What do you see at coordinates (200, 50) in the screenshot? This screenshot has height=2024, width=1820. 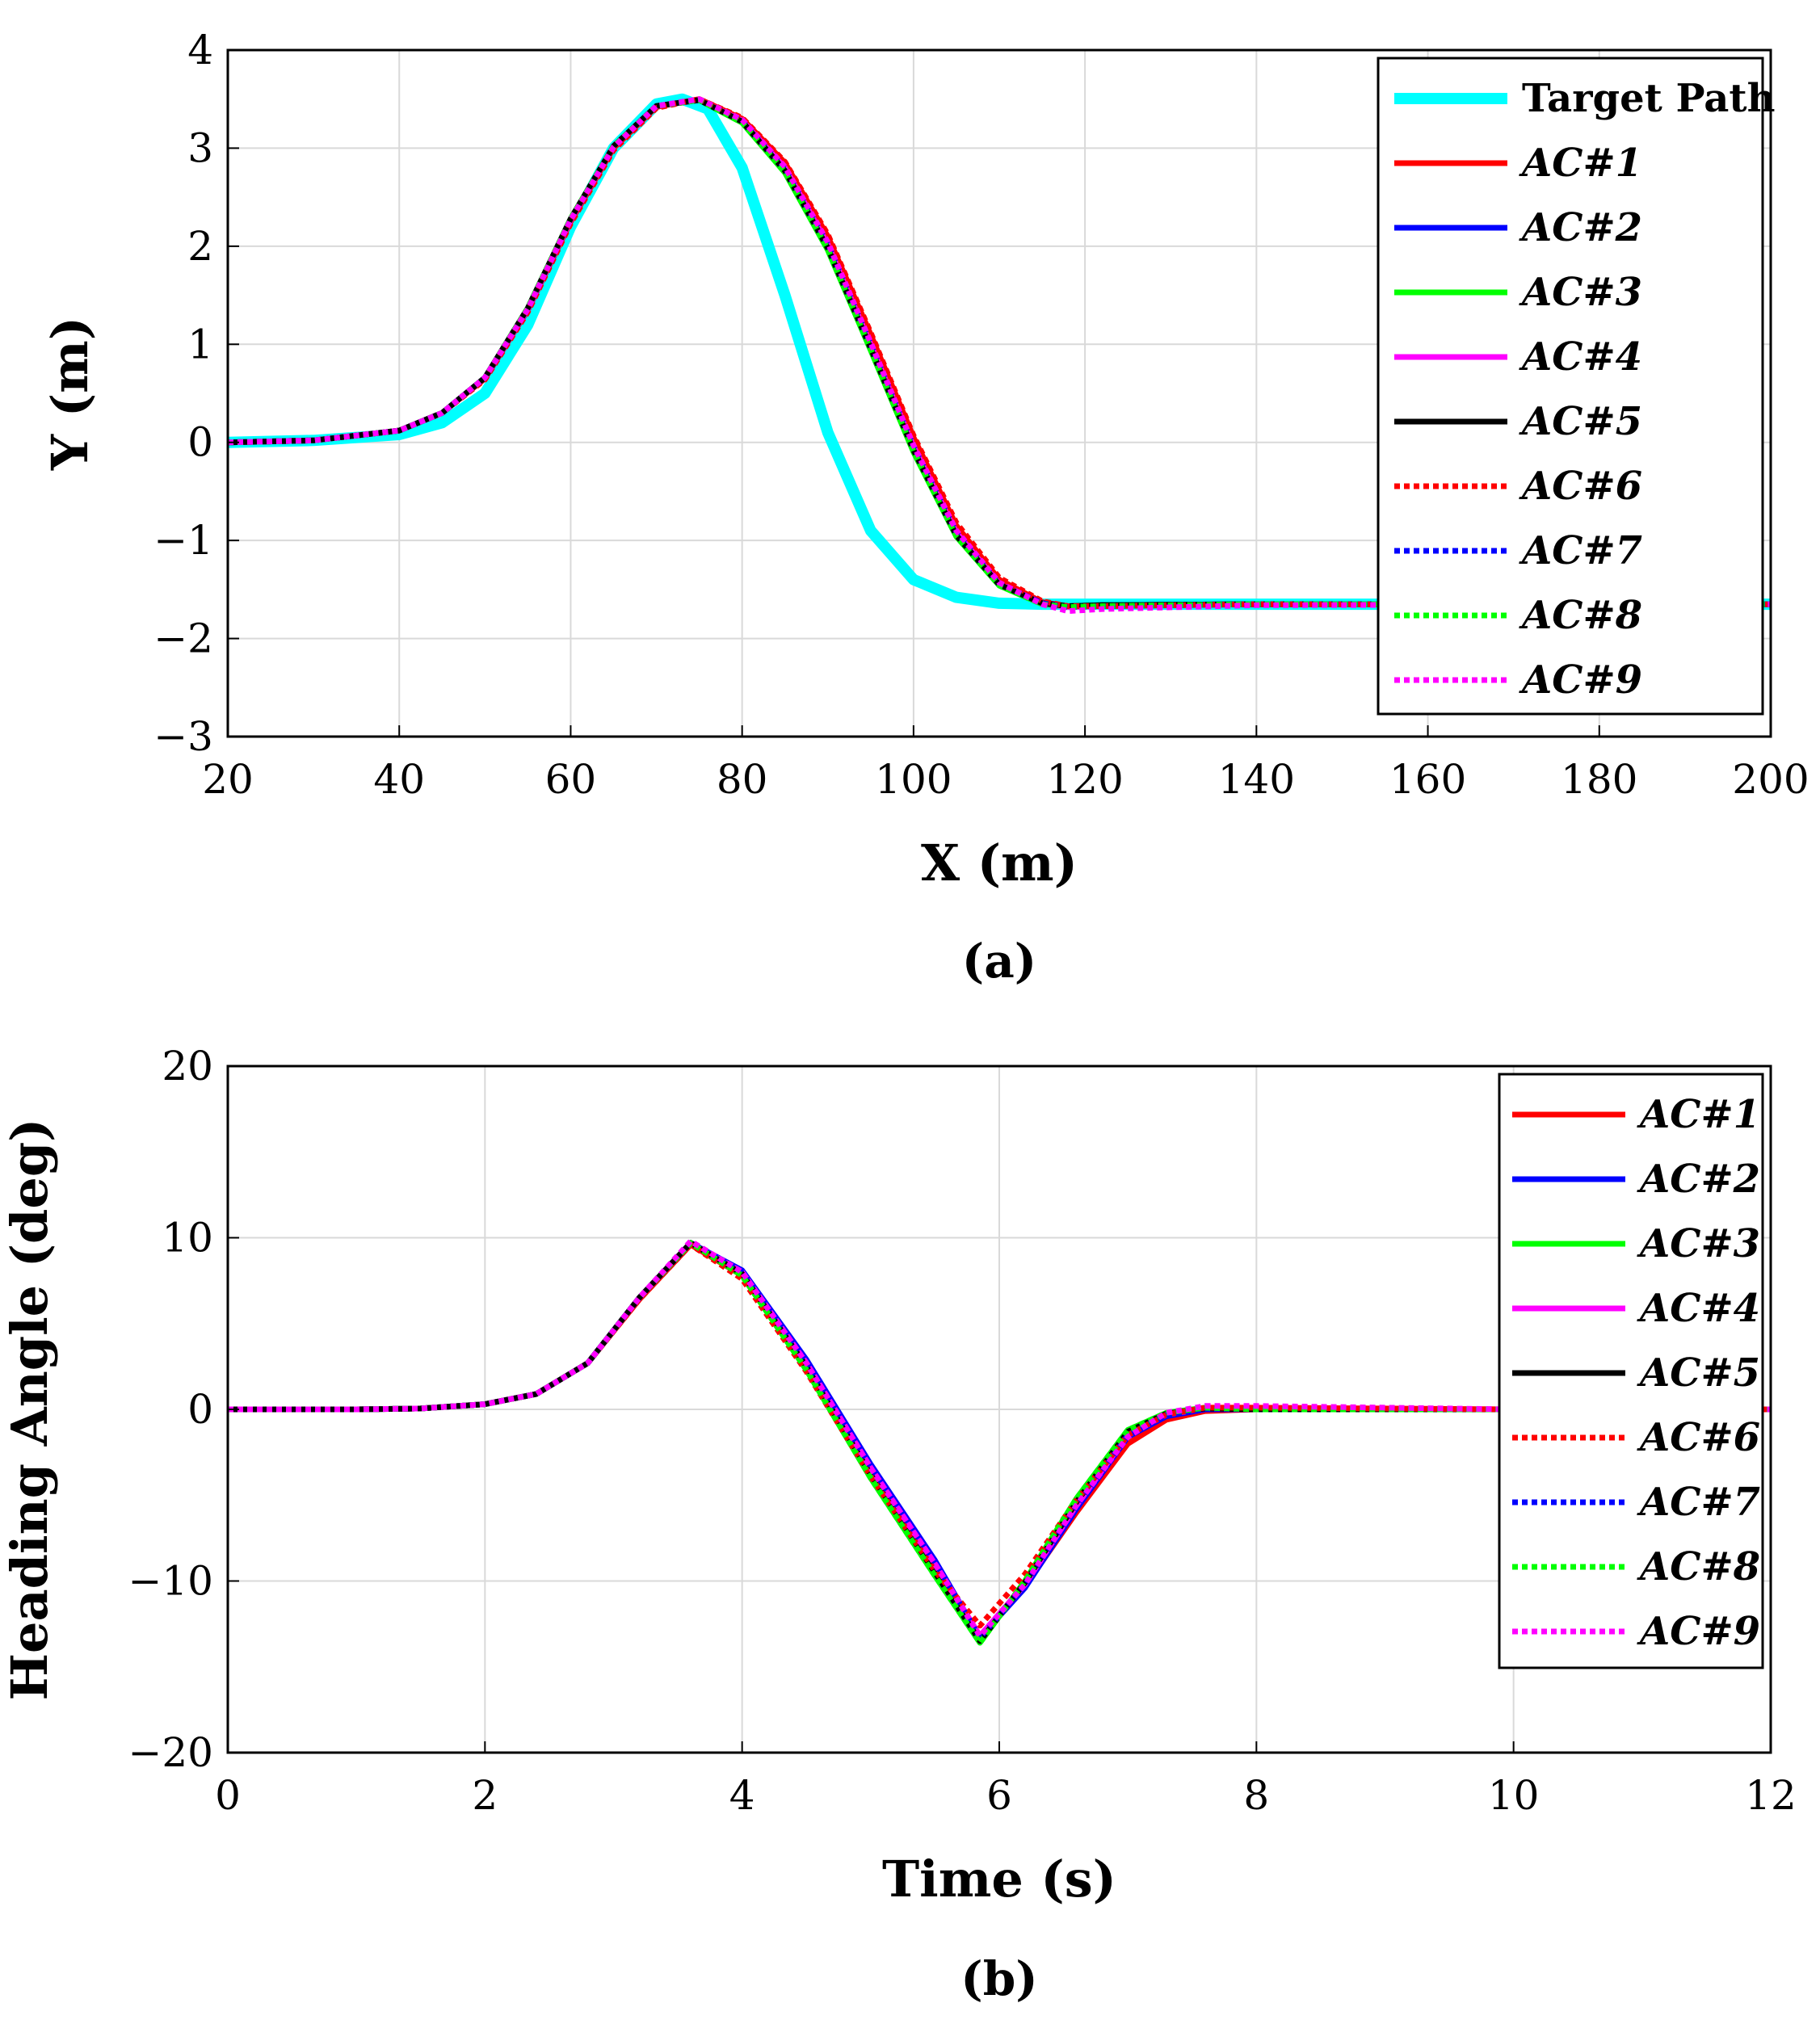 I see `y-tick-label: 4` at bounding box center [200, 50].